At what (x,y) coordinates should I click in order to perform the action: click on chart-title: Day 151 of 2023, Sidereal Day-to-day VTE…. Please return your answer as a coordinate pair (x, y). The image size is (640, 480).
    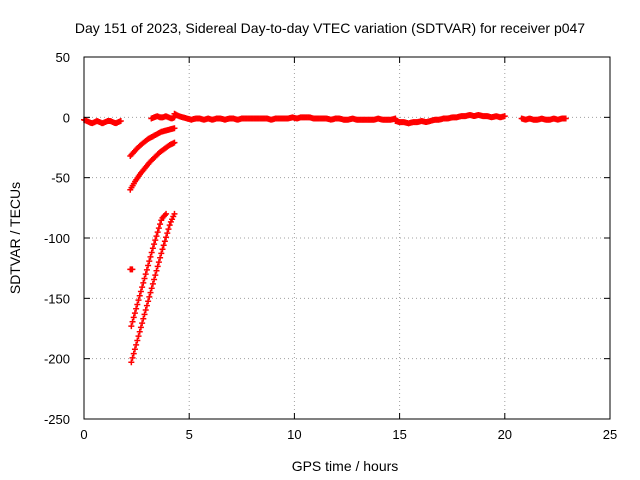
    Looking at the image, I should click on (330, 28).